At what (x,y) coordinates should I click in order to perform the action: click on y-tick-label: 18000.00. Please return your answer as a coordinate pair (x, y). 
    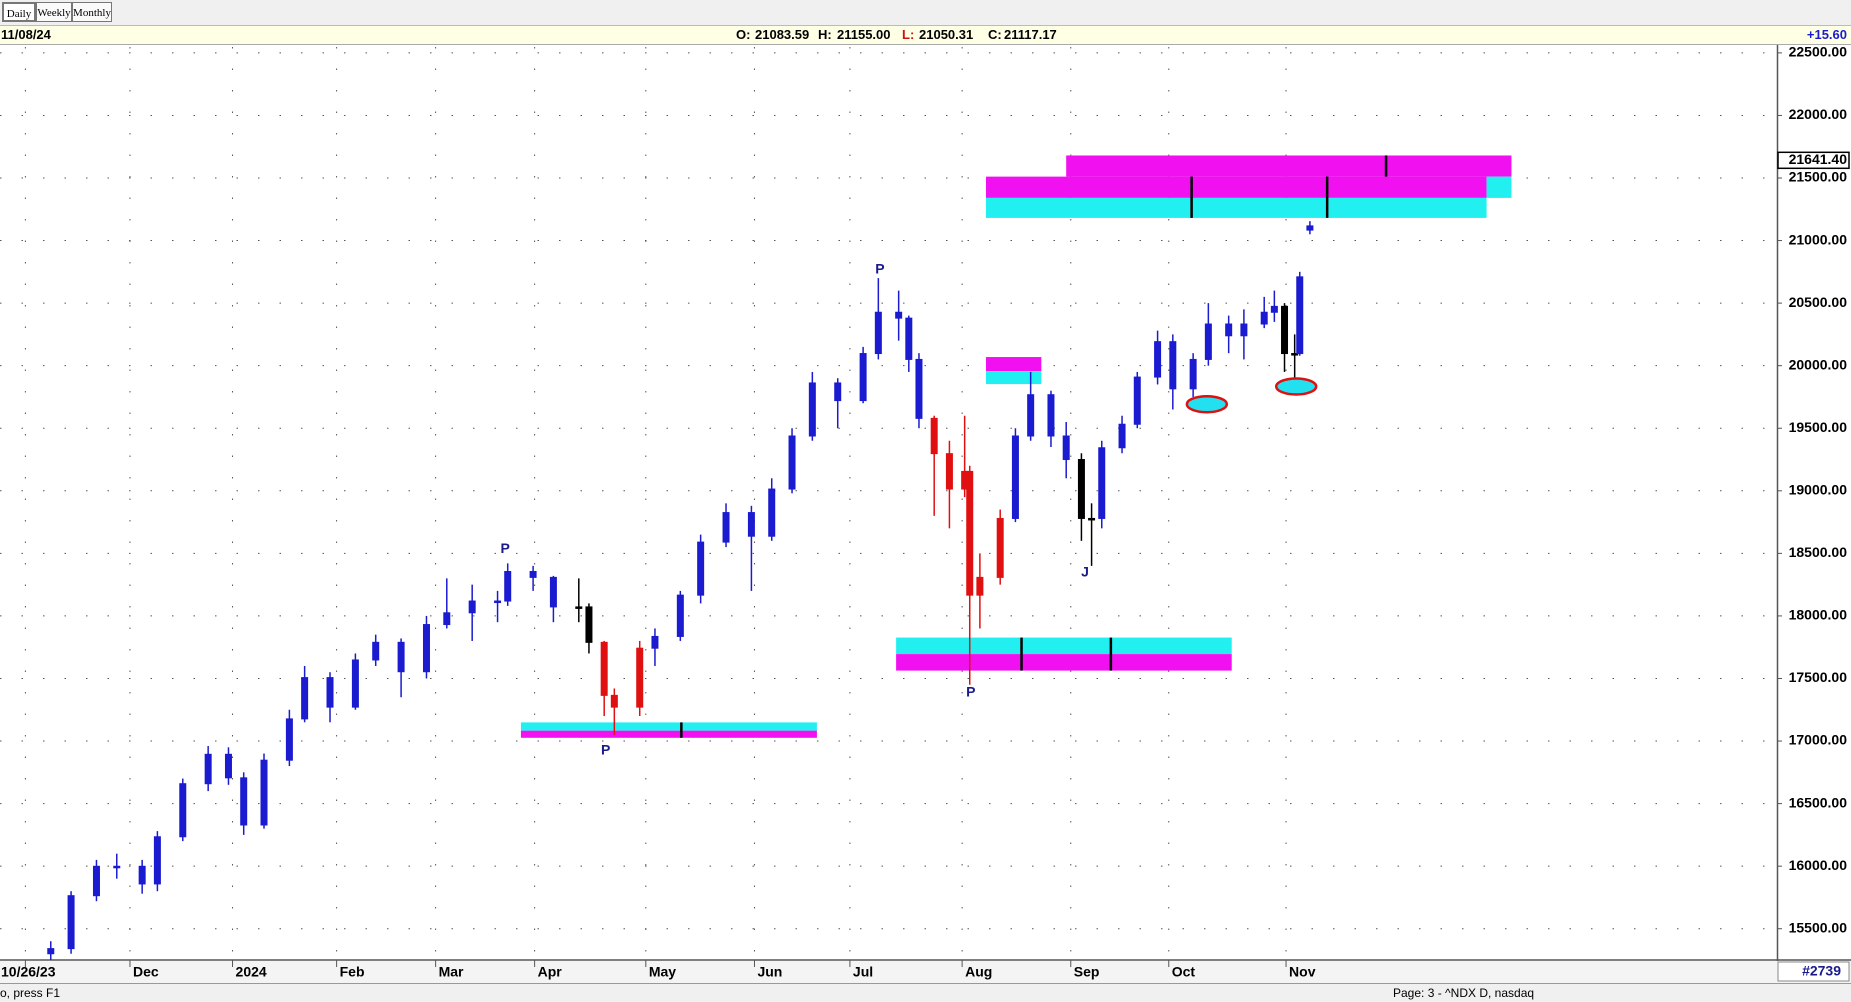
    Looking at the image, I should click on (1818, 615).